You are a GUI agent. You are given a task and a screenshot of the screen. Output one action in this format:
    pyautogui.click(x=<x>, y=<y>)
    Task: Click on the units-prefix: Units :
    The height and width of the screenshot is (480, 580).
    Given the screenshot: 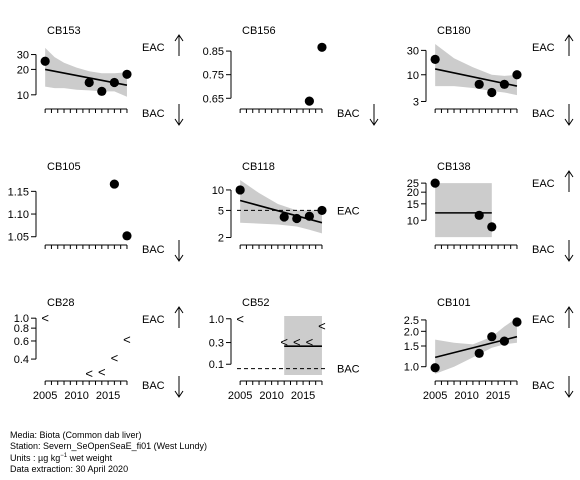 What is the action you would take?
    pyautogui.click(x=24, y=458)
    